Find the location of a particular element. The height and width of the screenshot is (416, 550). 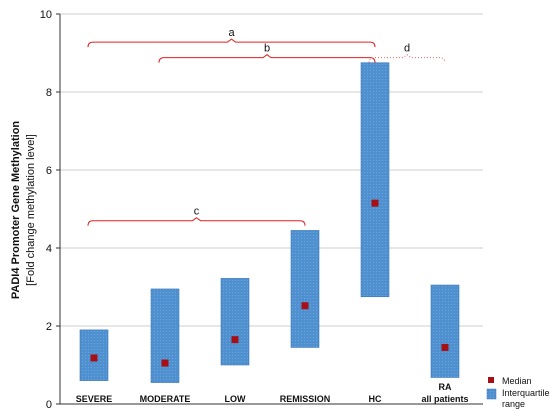

significance-bracket-label: c is located at coordinates (197, 212).